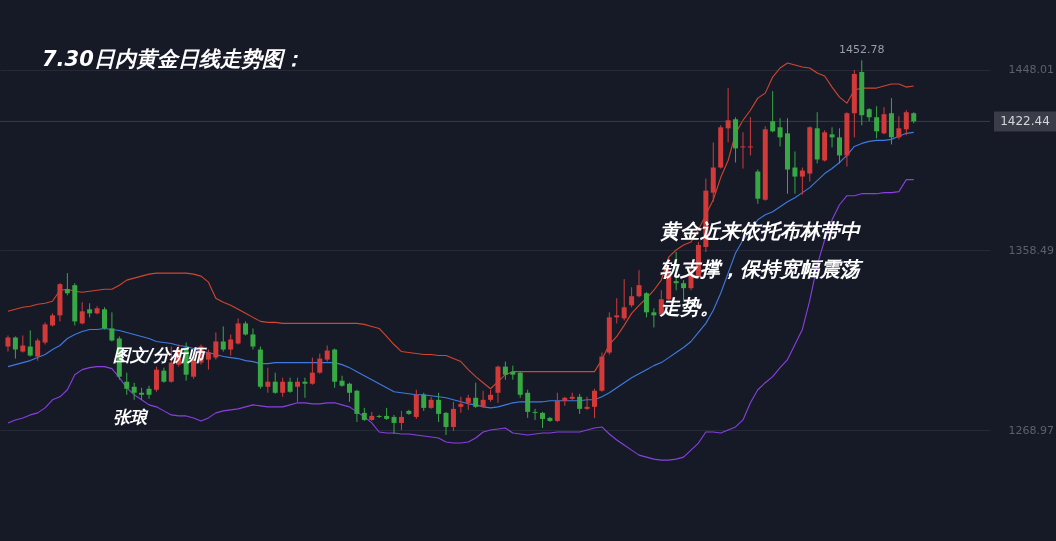 The height and width of the screenshot is (541, 1056). Describe the element at coordinates (1025, 121) in the screenshot. I see `ref-line-label: 1422.44` at that location.